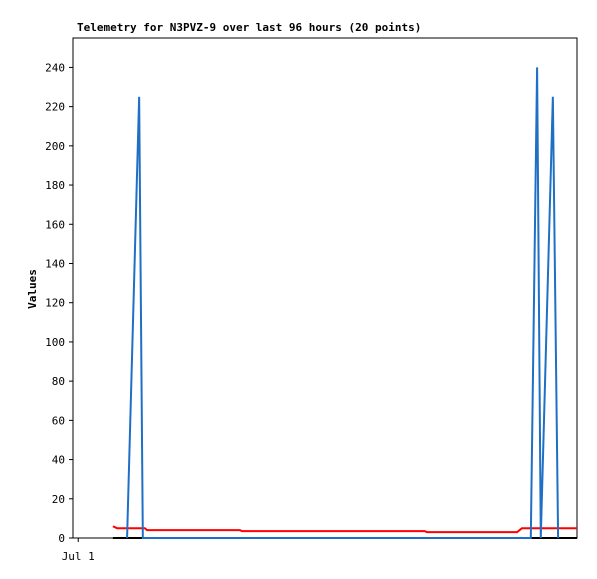 This screenshot has width=597, height=579. I want to click on series-line, so click(344, 529).